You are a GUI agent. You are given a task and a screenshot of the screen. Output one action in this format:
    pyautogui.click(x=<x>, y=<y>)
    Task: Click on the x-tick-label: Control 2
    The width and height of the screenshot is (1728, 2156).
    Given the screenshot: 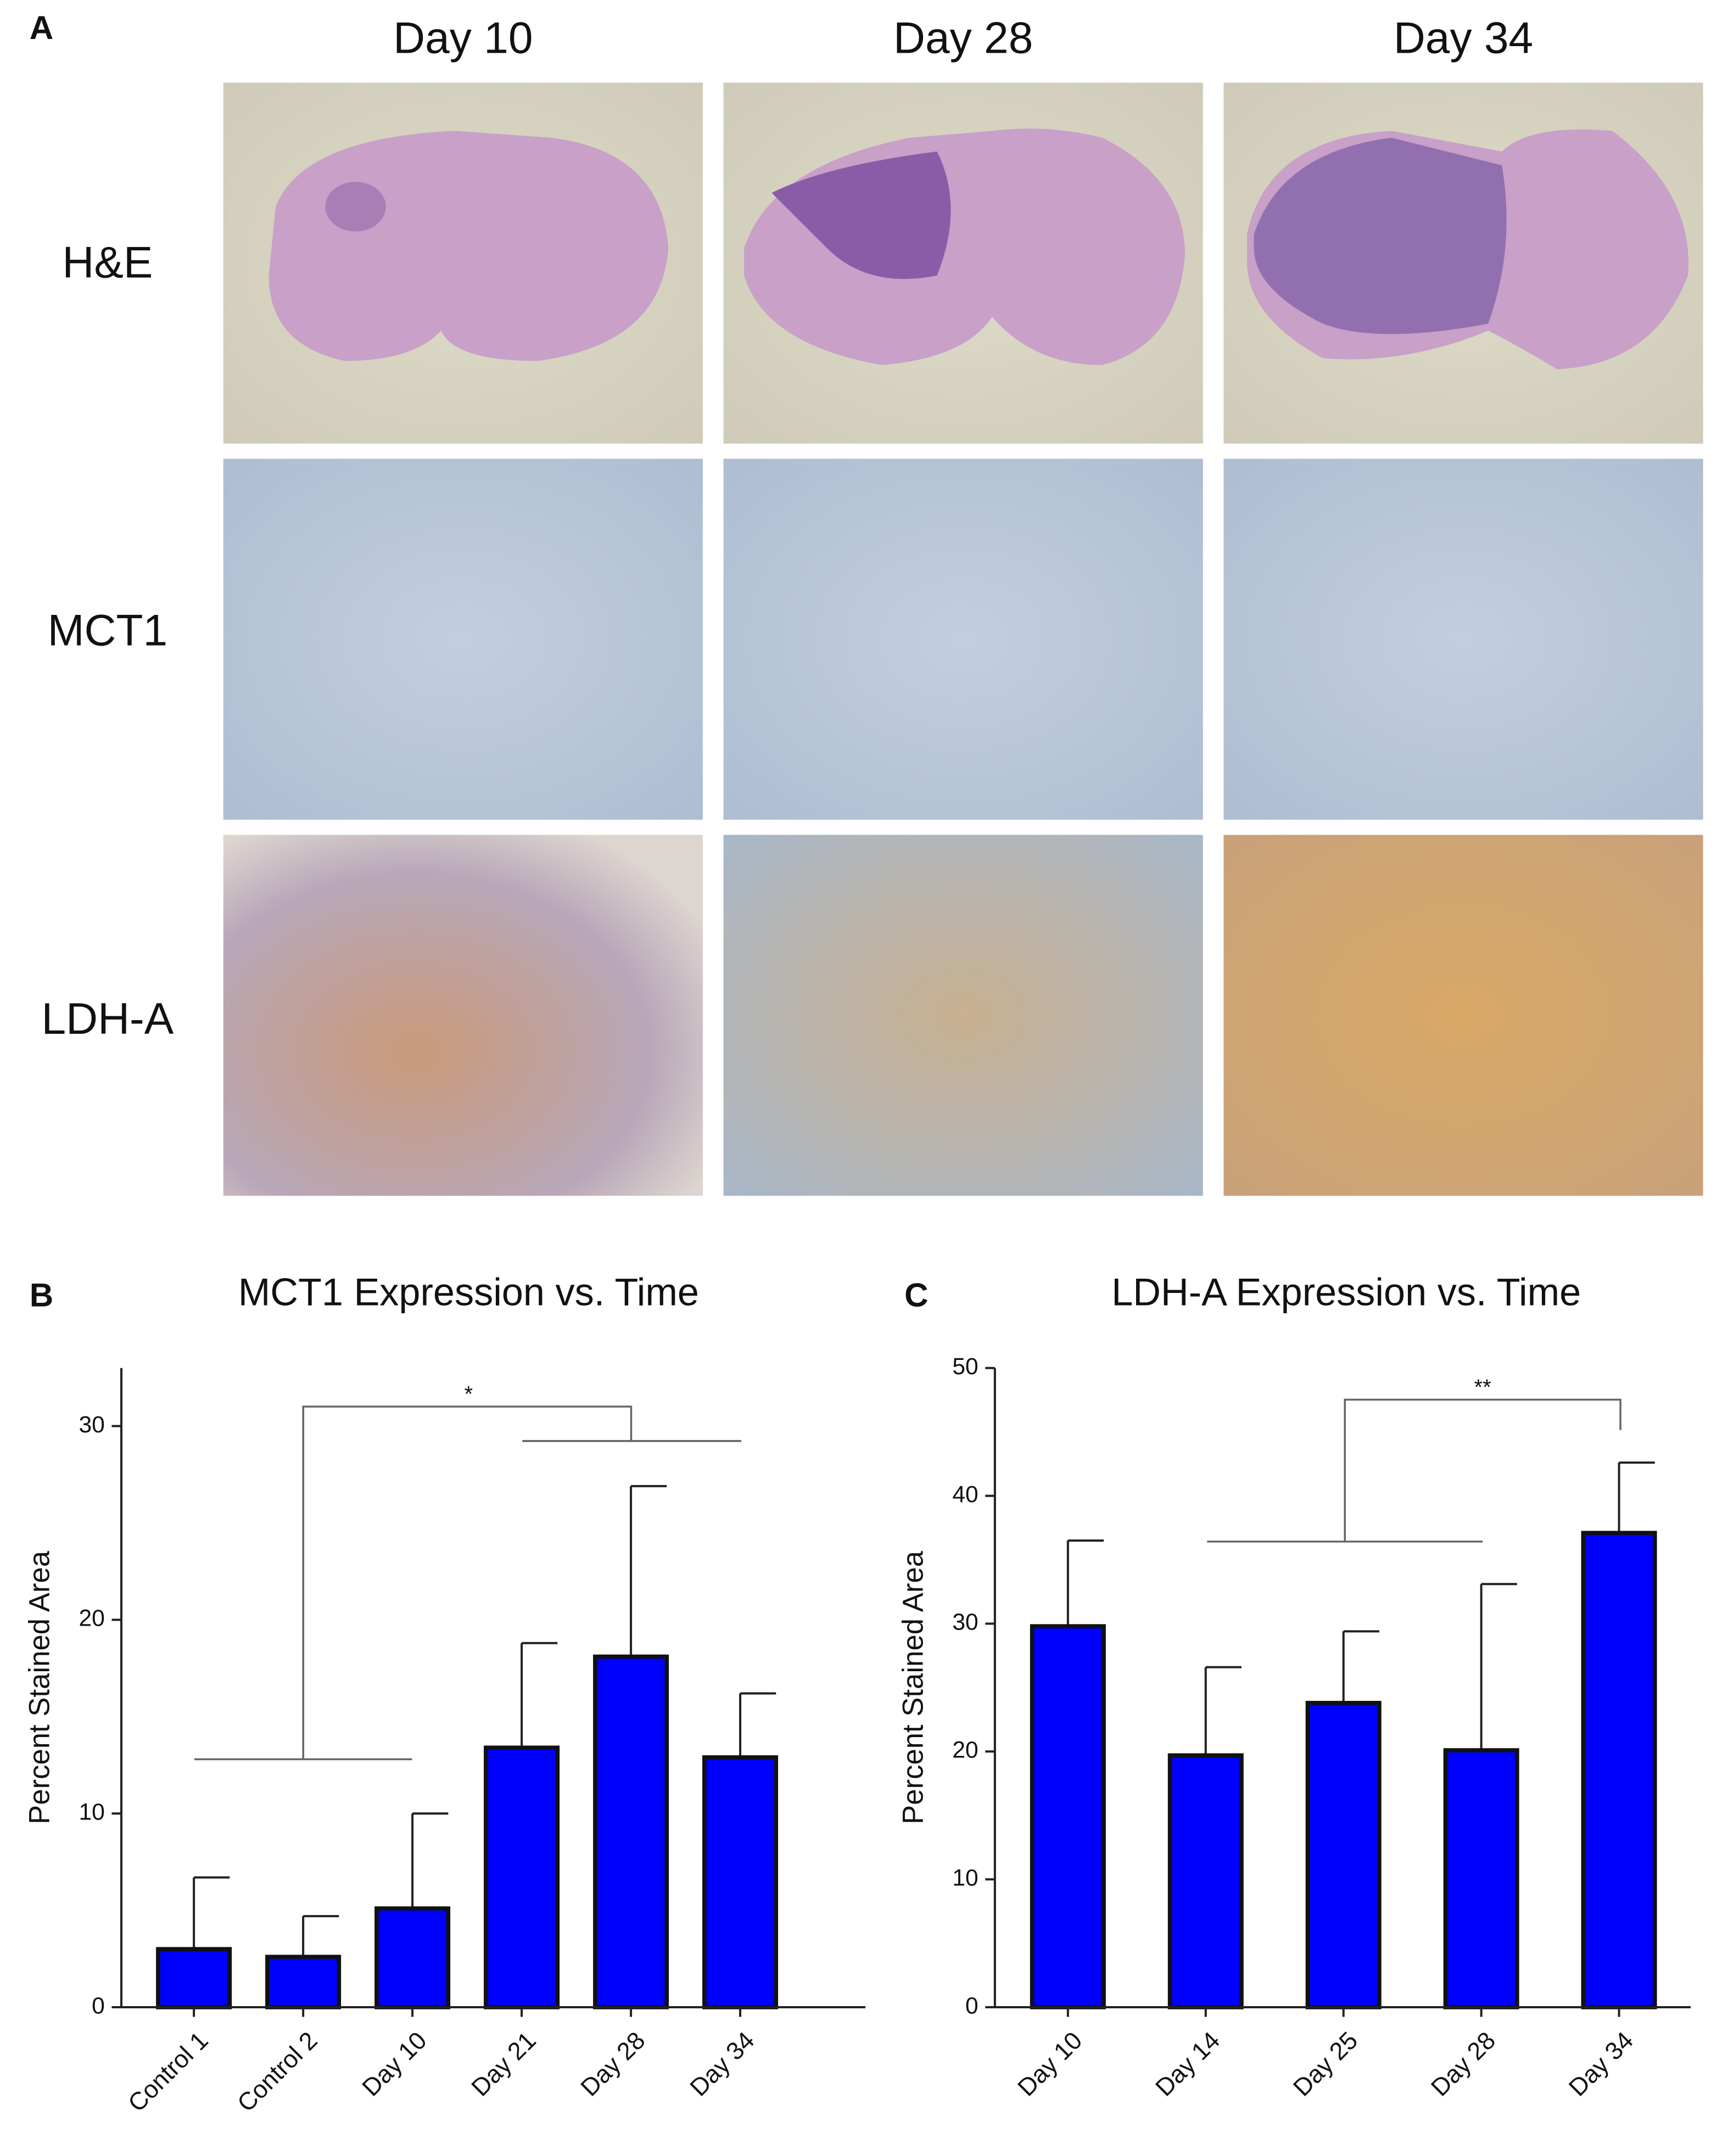 What is the action you would take?
    pyautogui.click(x=277, y=2072)
    